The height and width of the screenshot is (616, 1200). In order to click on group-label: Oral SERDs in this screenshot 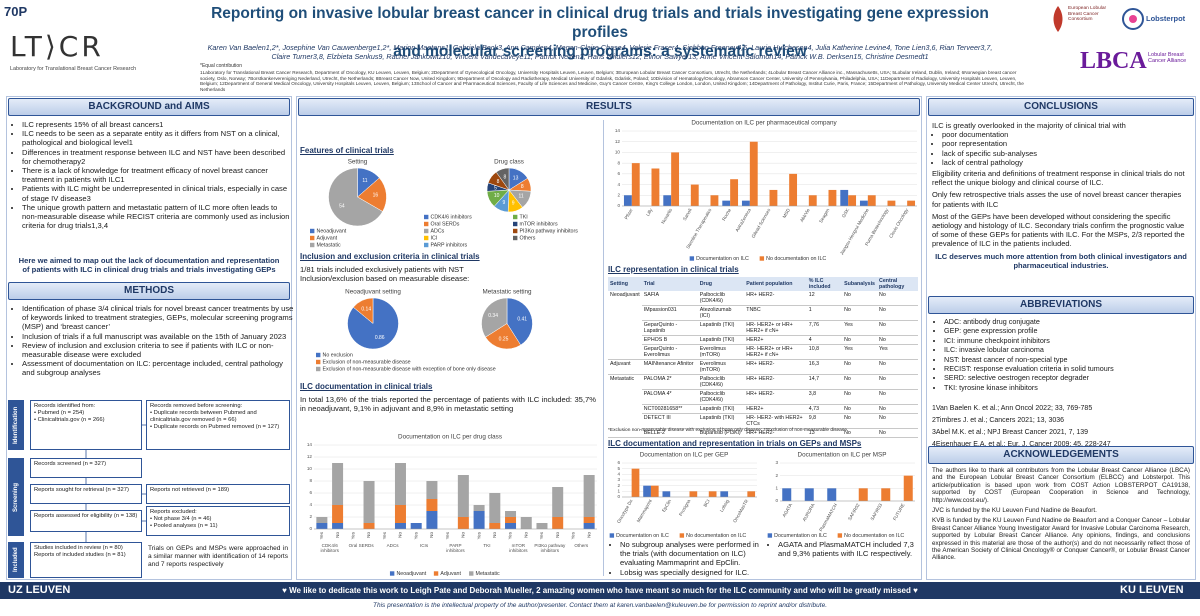, I will do `click(361, 545)`.